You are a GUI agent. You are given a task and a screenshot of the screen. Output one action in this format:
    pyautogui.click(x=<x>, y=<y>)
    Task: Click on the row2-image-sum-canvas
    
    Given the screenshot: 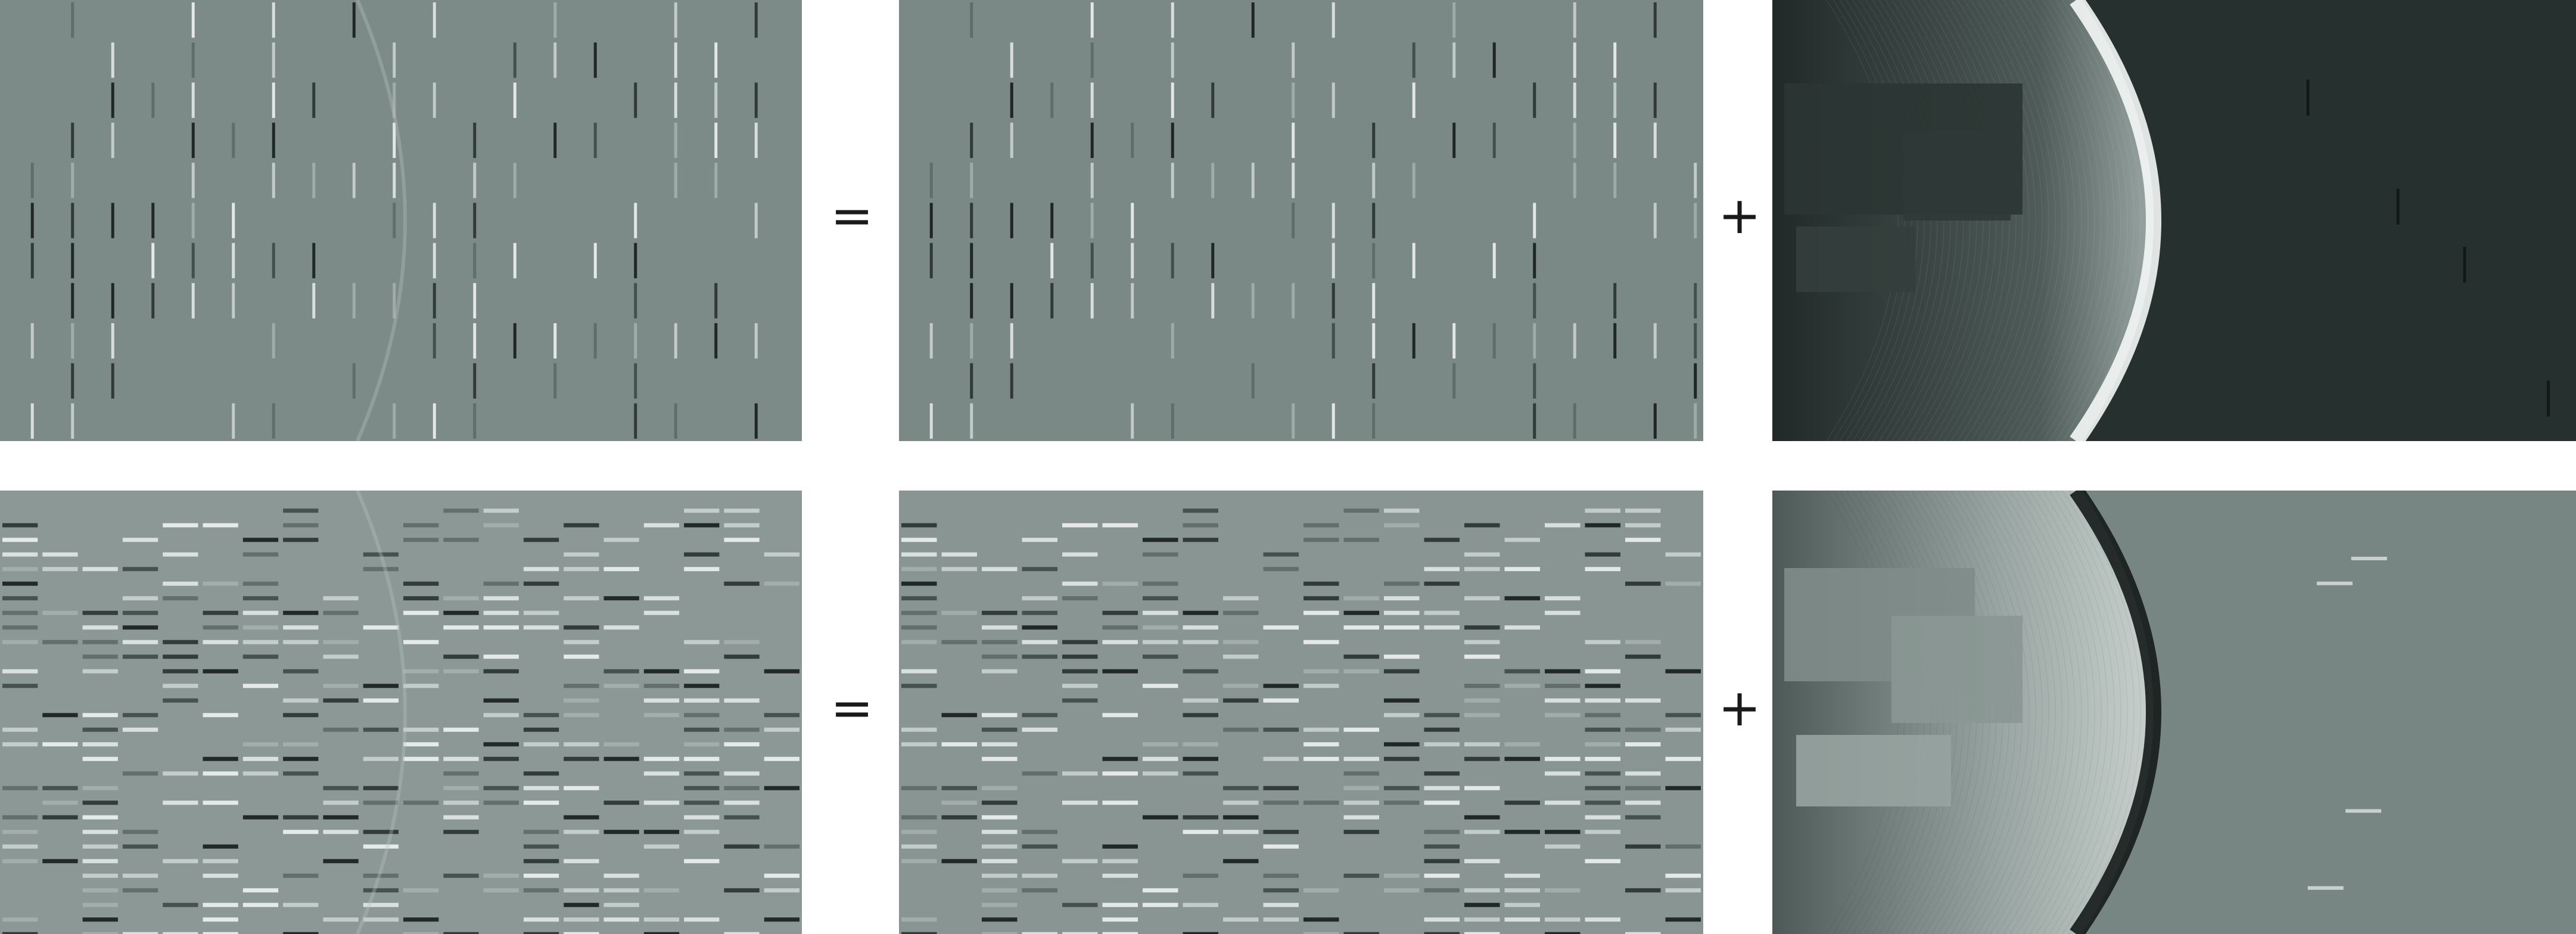 What is the action you would take?
    pyautogui.click(x=401, y=712)
    